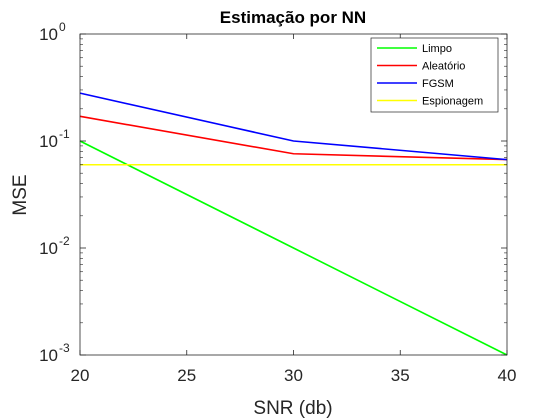  I want to click on y-tick-exponent: 0, so click(62, 27).